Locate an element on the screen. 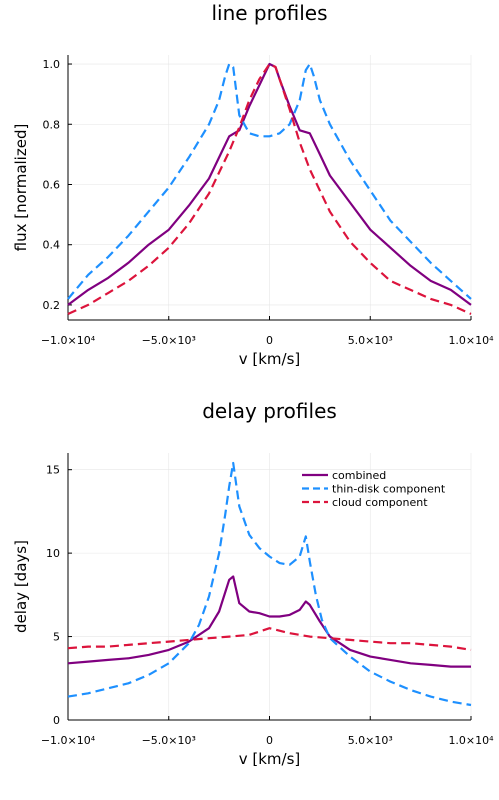 Image resolution: width=499 pixels, height=800 pixels. y-tick-label: 0.8 is located at coordinates (52, 124).